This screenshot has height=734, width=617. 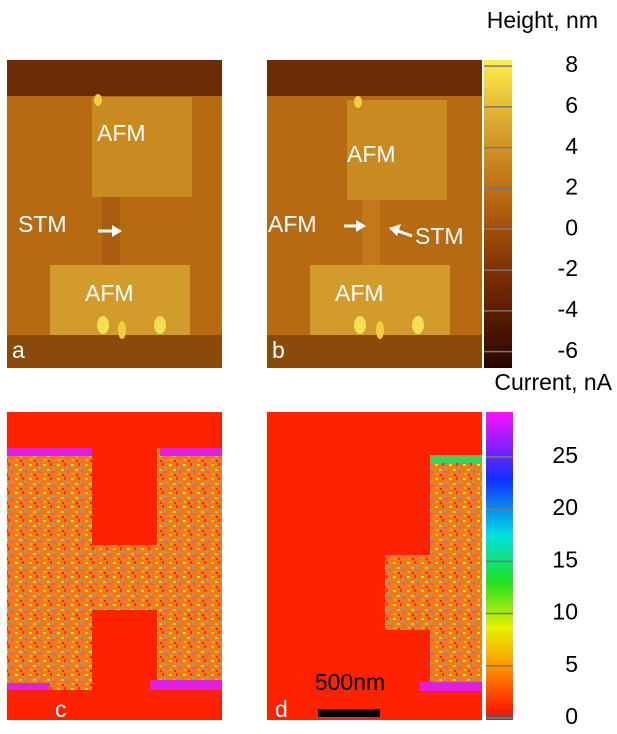 I want to click on colorbar-title: Height, nm, so click(x=542, y=20).